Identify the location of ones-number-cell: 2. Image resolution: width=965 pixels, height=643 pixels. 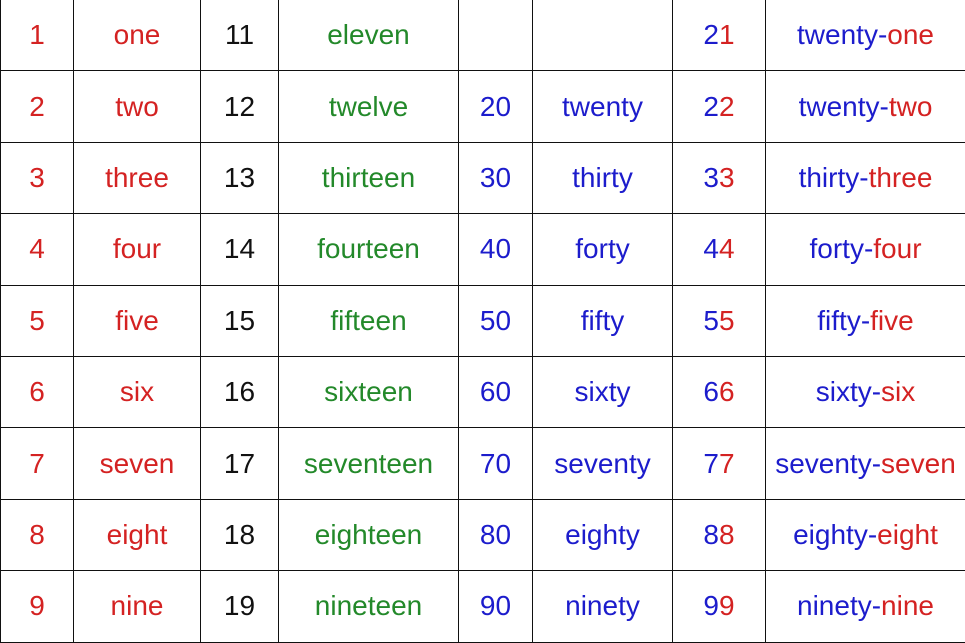
(37, 107).